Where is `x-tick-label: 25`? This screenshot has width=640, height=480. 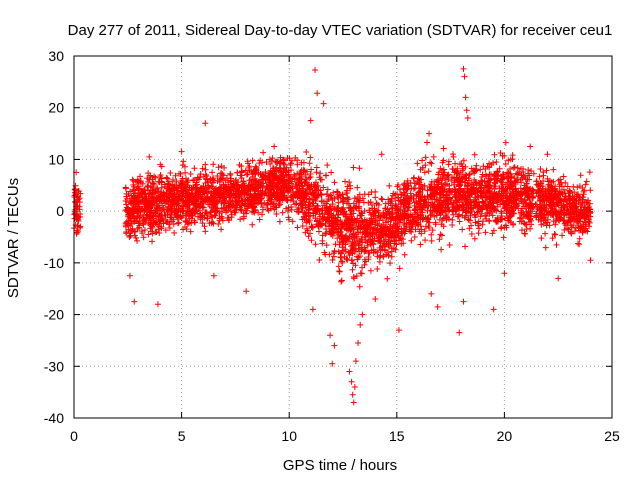 x-tick-label: 25 is located at coordinates (612, 436).